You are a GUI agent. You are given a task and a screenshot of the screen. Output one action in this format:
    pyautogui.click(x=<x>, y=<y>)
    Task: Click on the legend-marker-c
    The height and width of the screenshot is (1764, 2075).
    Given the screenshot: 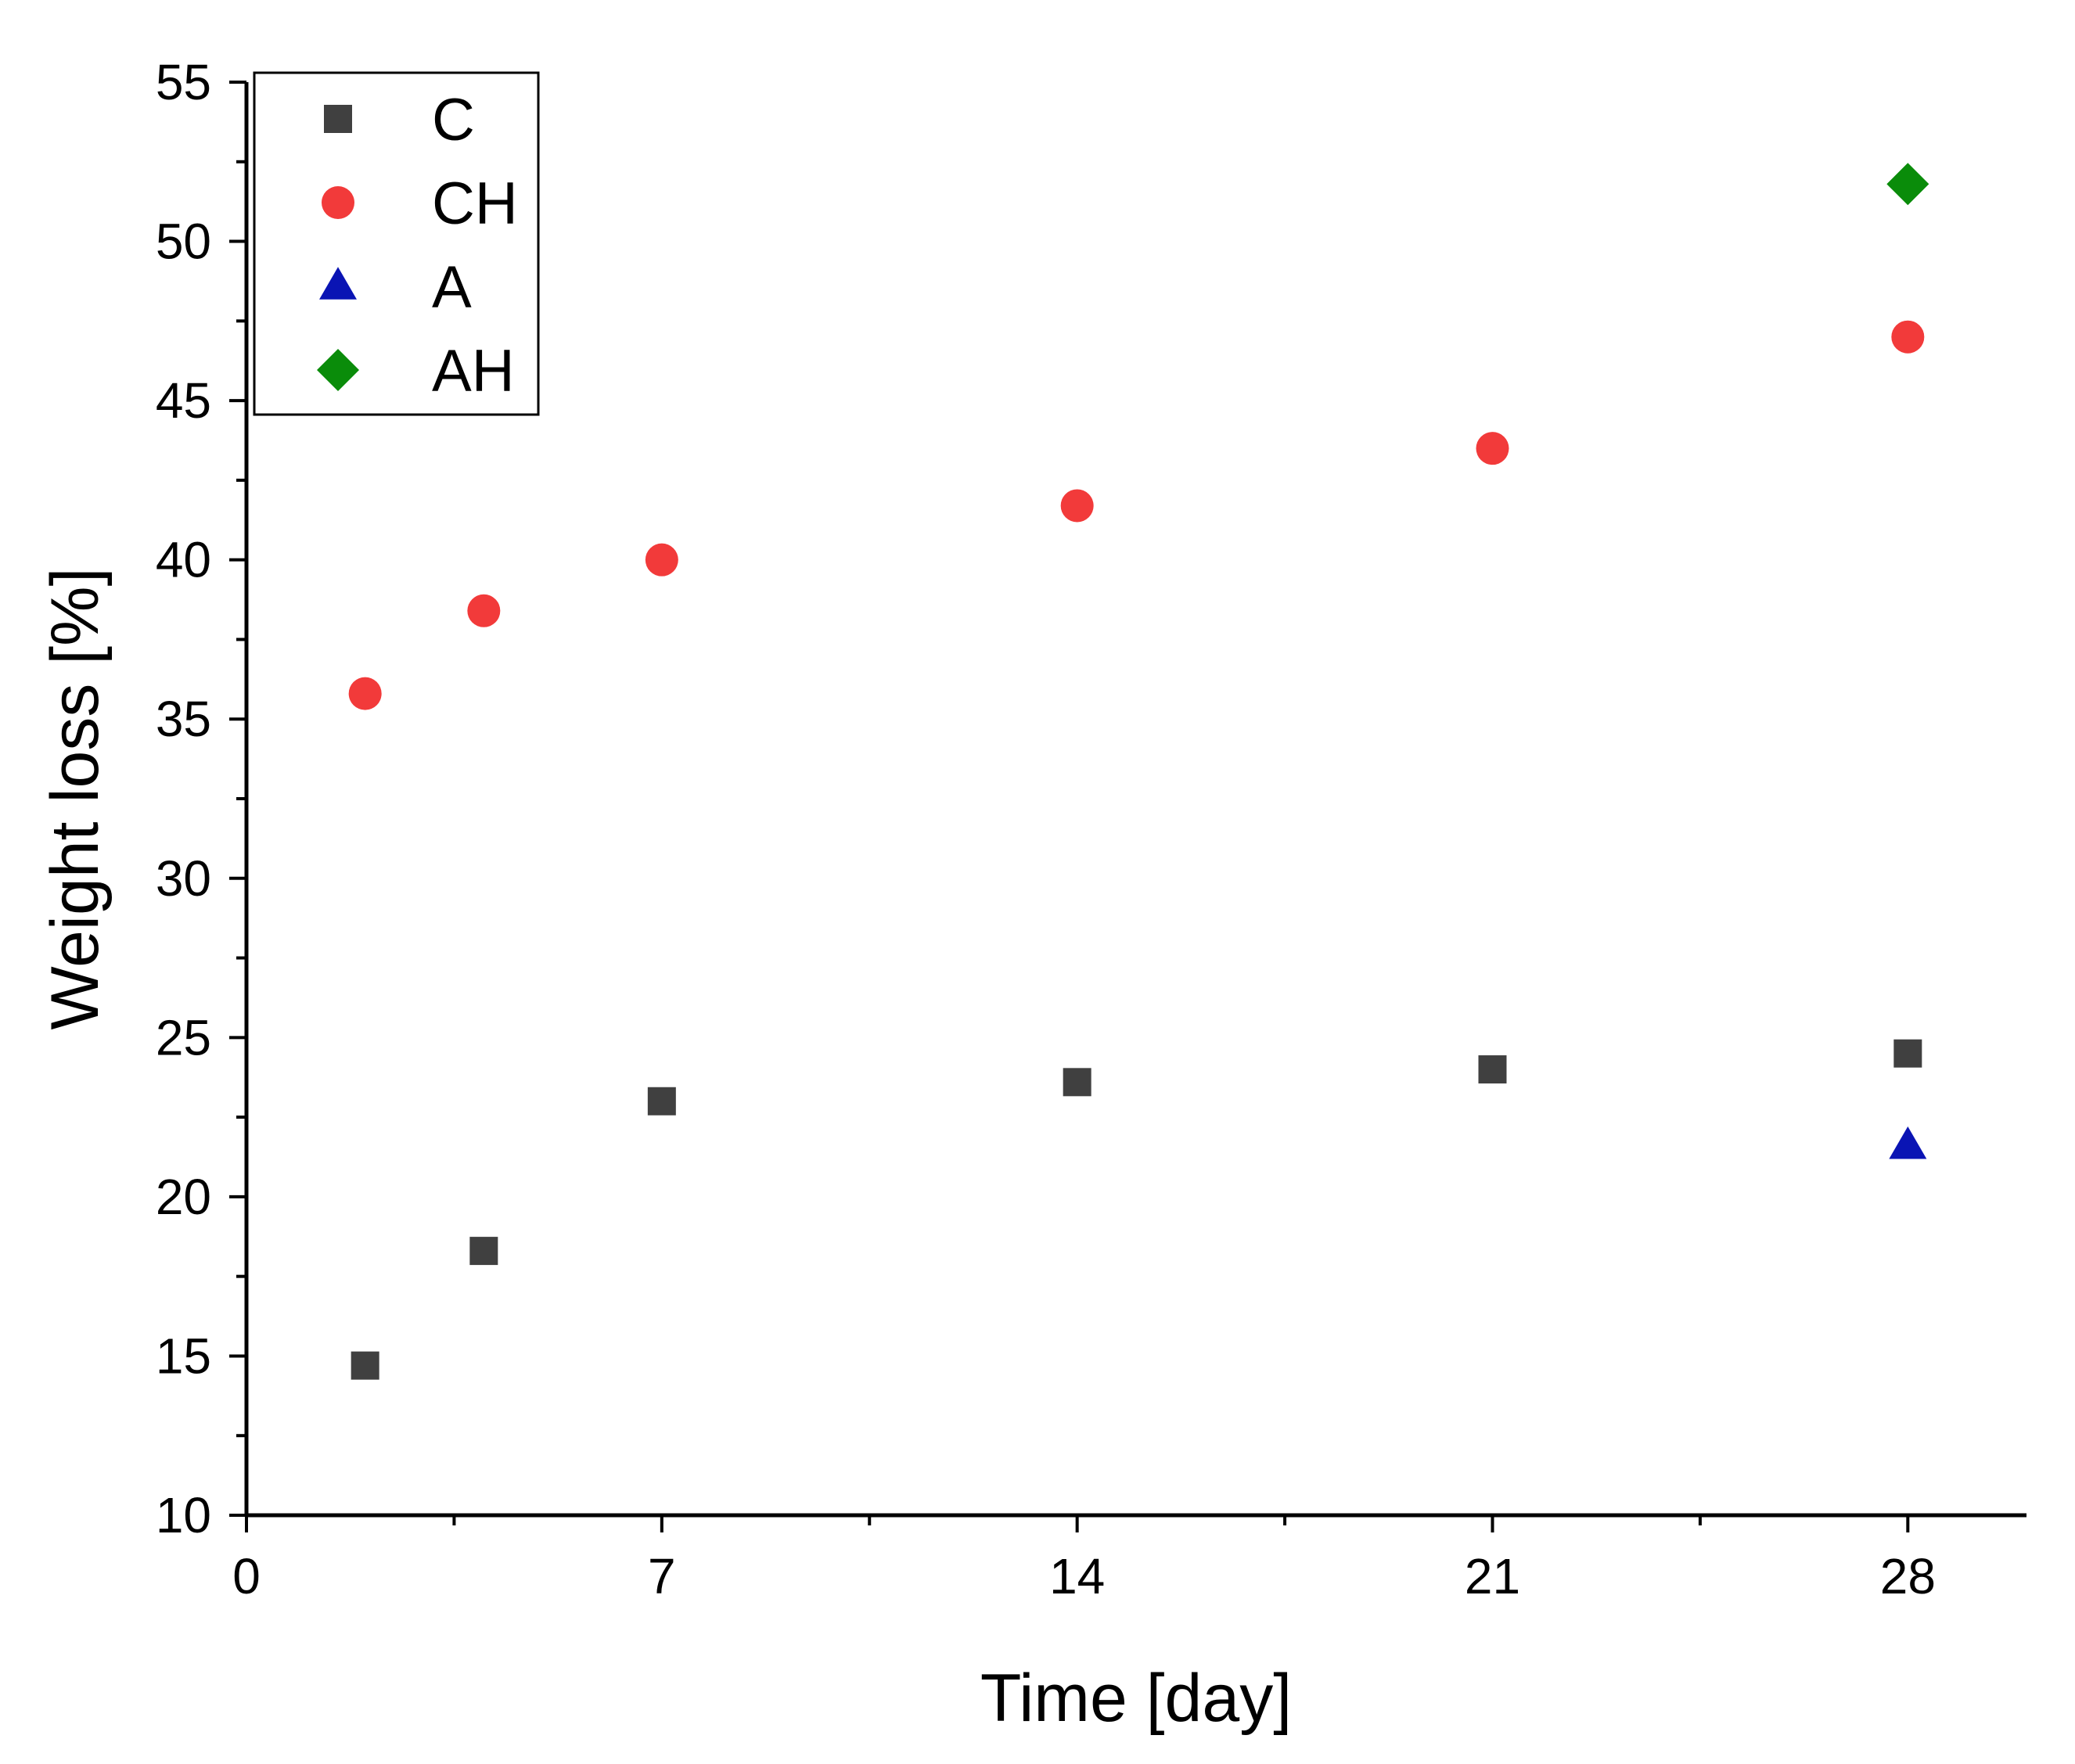 What is the action you would take?
    pyautogui.click(x=338, y=119)
    